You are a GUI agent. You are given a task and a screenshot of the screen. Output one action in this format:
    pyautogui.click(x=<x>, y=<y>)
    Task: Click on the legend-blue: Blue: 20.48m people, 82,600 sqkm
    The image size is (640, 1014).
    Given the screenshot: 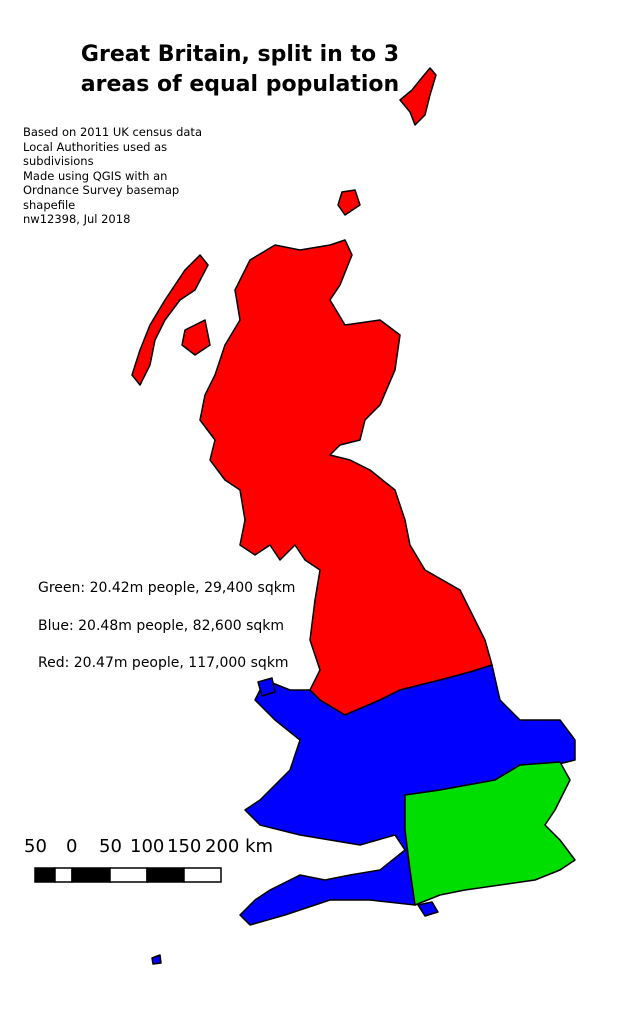 What is the action you would take?
    pyautogui.click(x=161, y=626)
    